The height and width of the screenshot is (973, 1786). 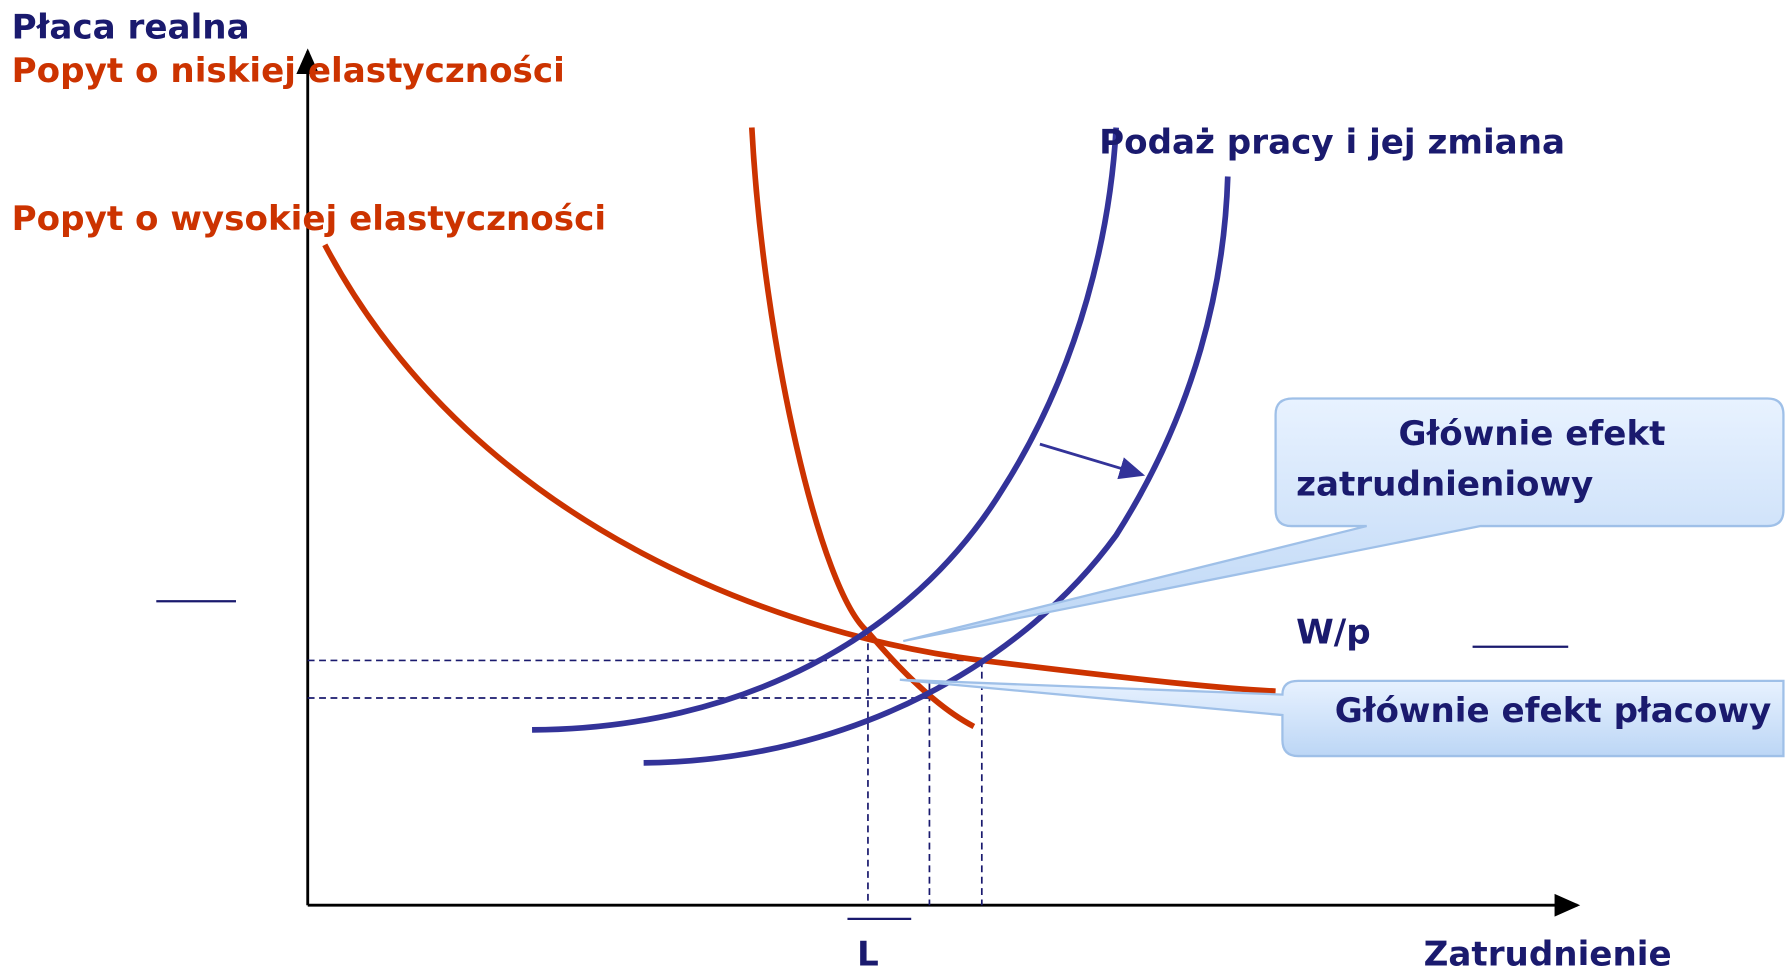 I want to click on demand-high-label: Popyt o wysokiej elastyczności, so click(x=309, y=219).